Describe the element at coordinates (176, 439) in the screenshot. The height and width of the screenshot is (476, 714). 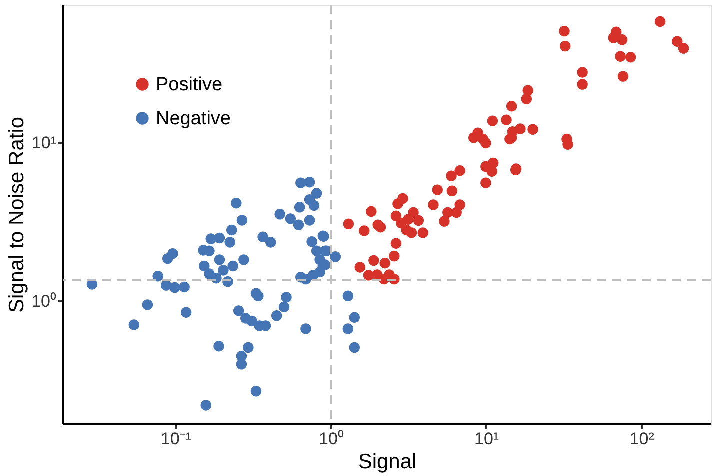
I see `x-tick-label: 10⁻¹` at that location.